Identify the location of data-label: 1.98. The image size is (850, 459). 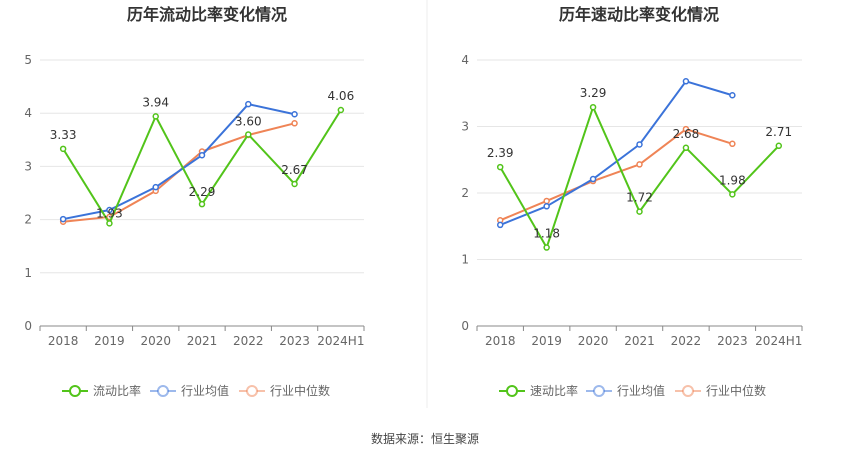
(732, 180).